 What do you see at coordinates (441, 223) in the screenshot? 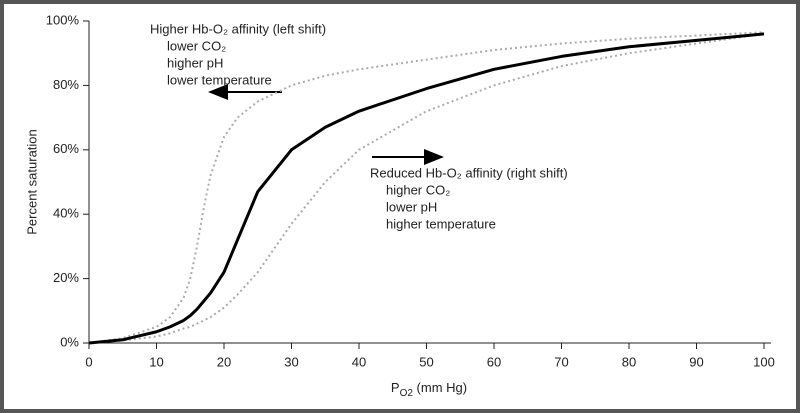
I see `annotation-line: higher temperature` at bounding box center [441, 223].